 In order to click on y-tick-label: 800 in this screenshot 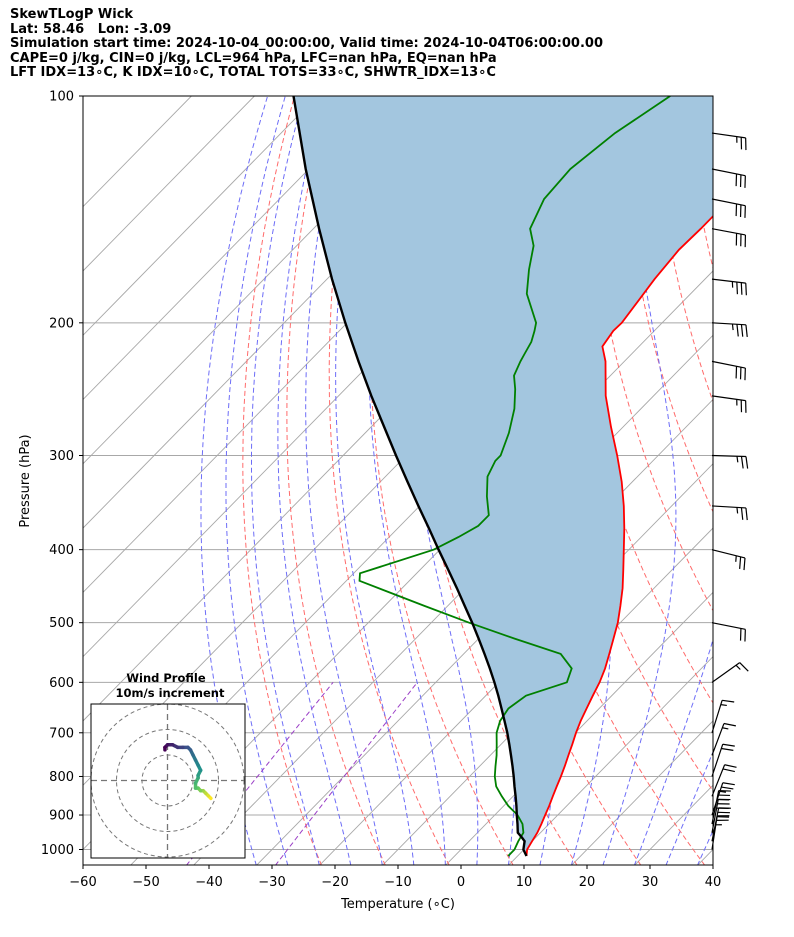, I will do `click(61, 777)`.